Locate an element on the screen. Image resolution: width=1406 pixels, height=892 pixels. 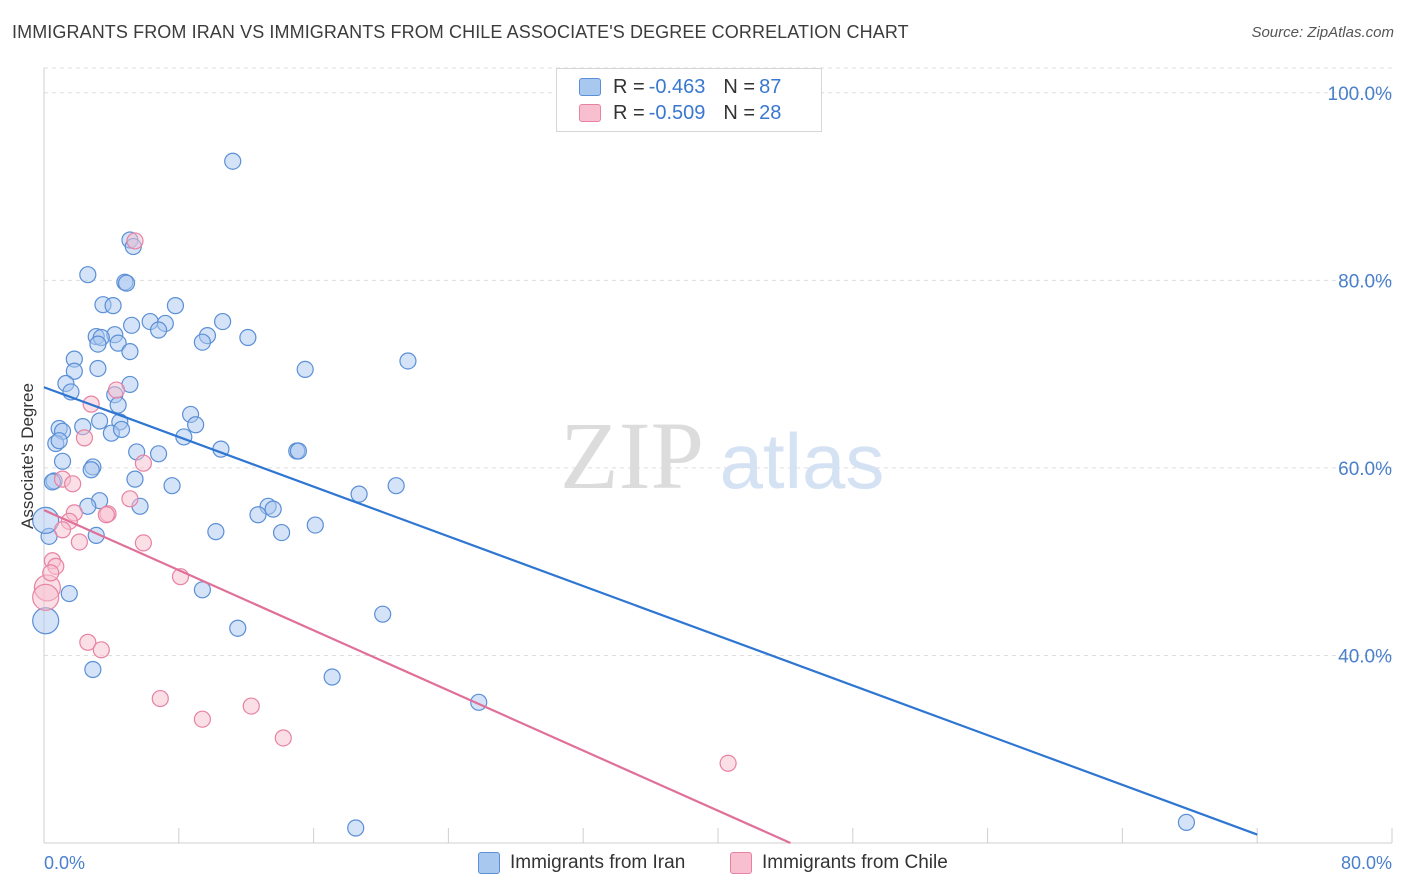
watermark-atlas: atlas is located at coordinates (802, 461).